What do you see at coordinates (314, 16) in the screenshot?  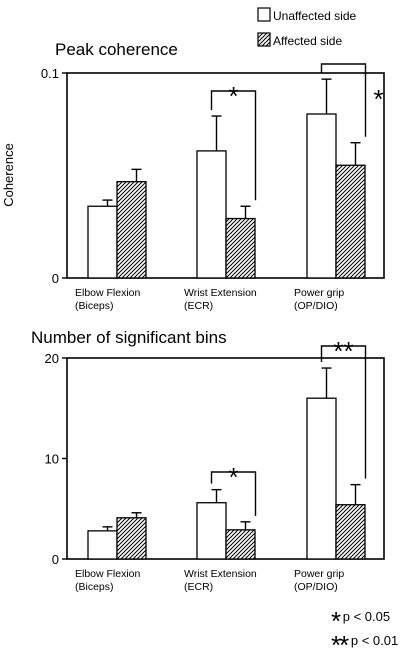 I see `legend-label-unaffected: Unaffected side` at bounding box center [314, 16].